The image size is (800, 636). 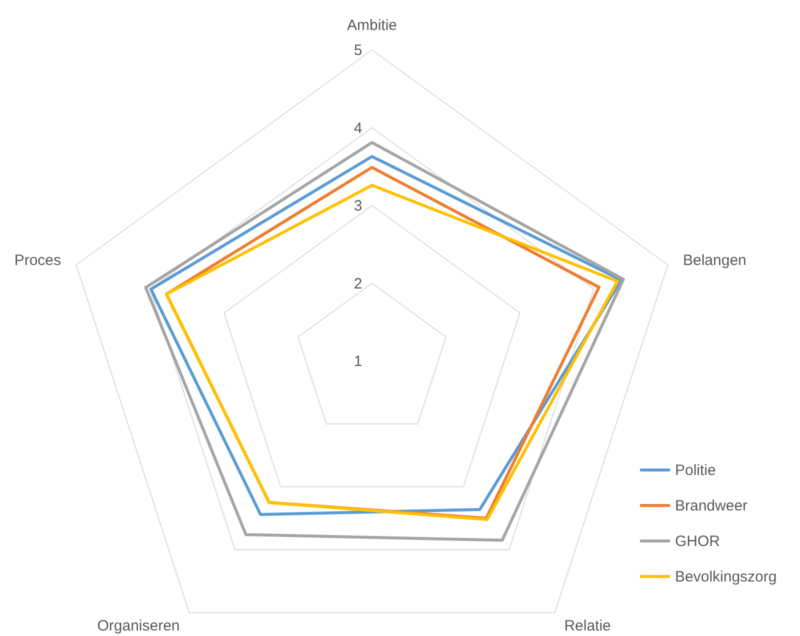 What do you see at coordinates (358, 283) in the screenshot?
I see `y-tick-label: 2` at bounding box center [358, 283].